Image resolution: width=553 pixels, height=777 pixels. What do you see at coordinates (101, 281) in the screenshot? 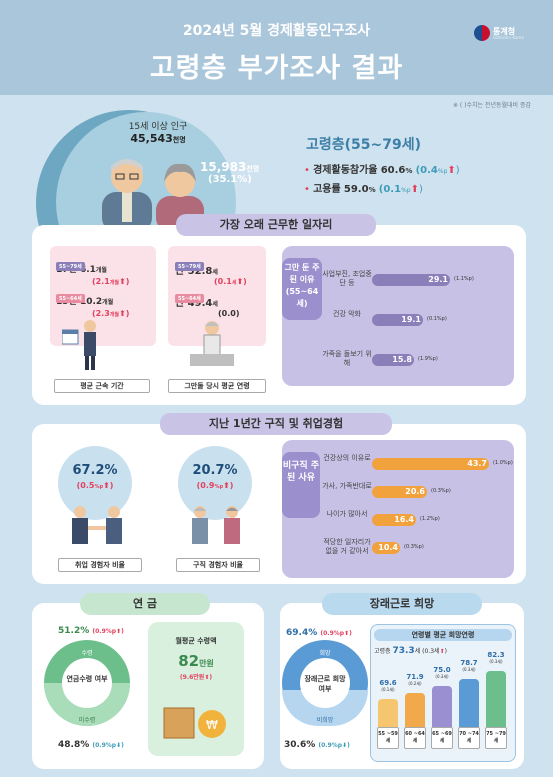
I see `tenure-row1-chg: (2.1` at bounding box center [101, 281].